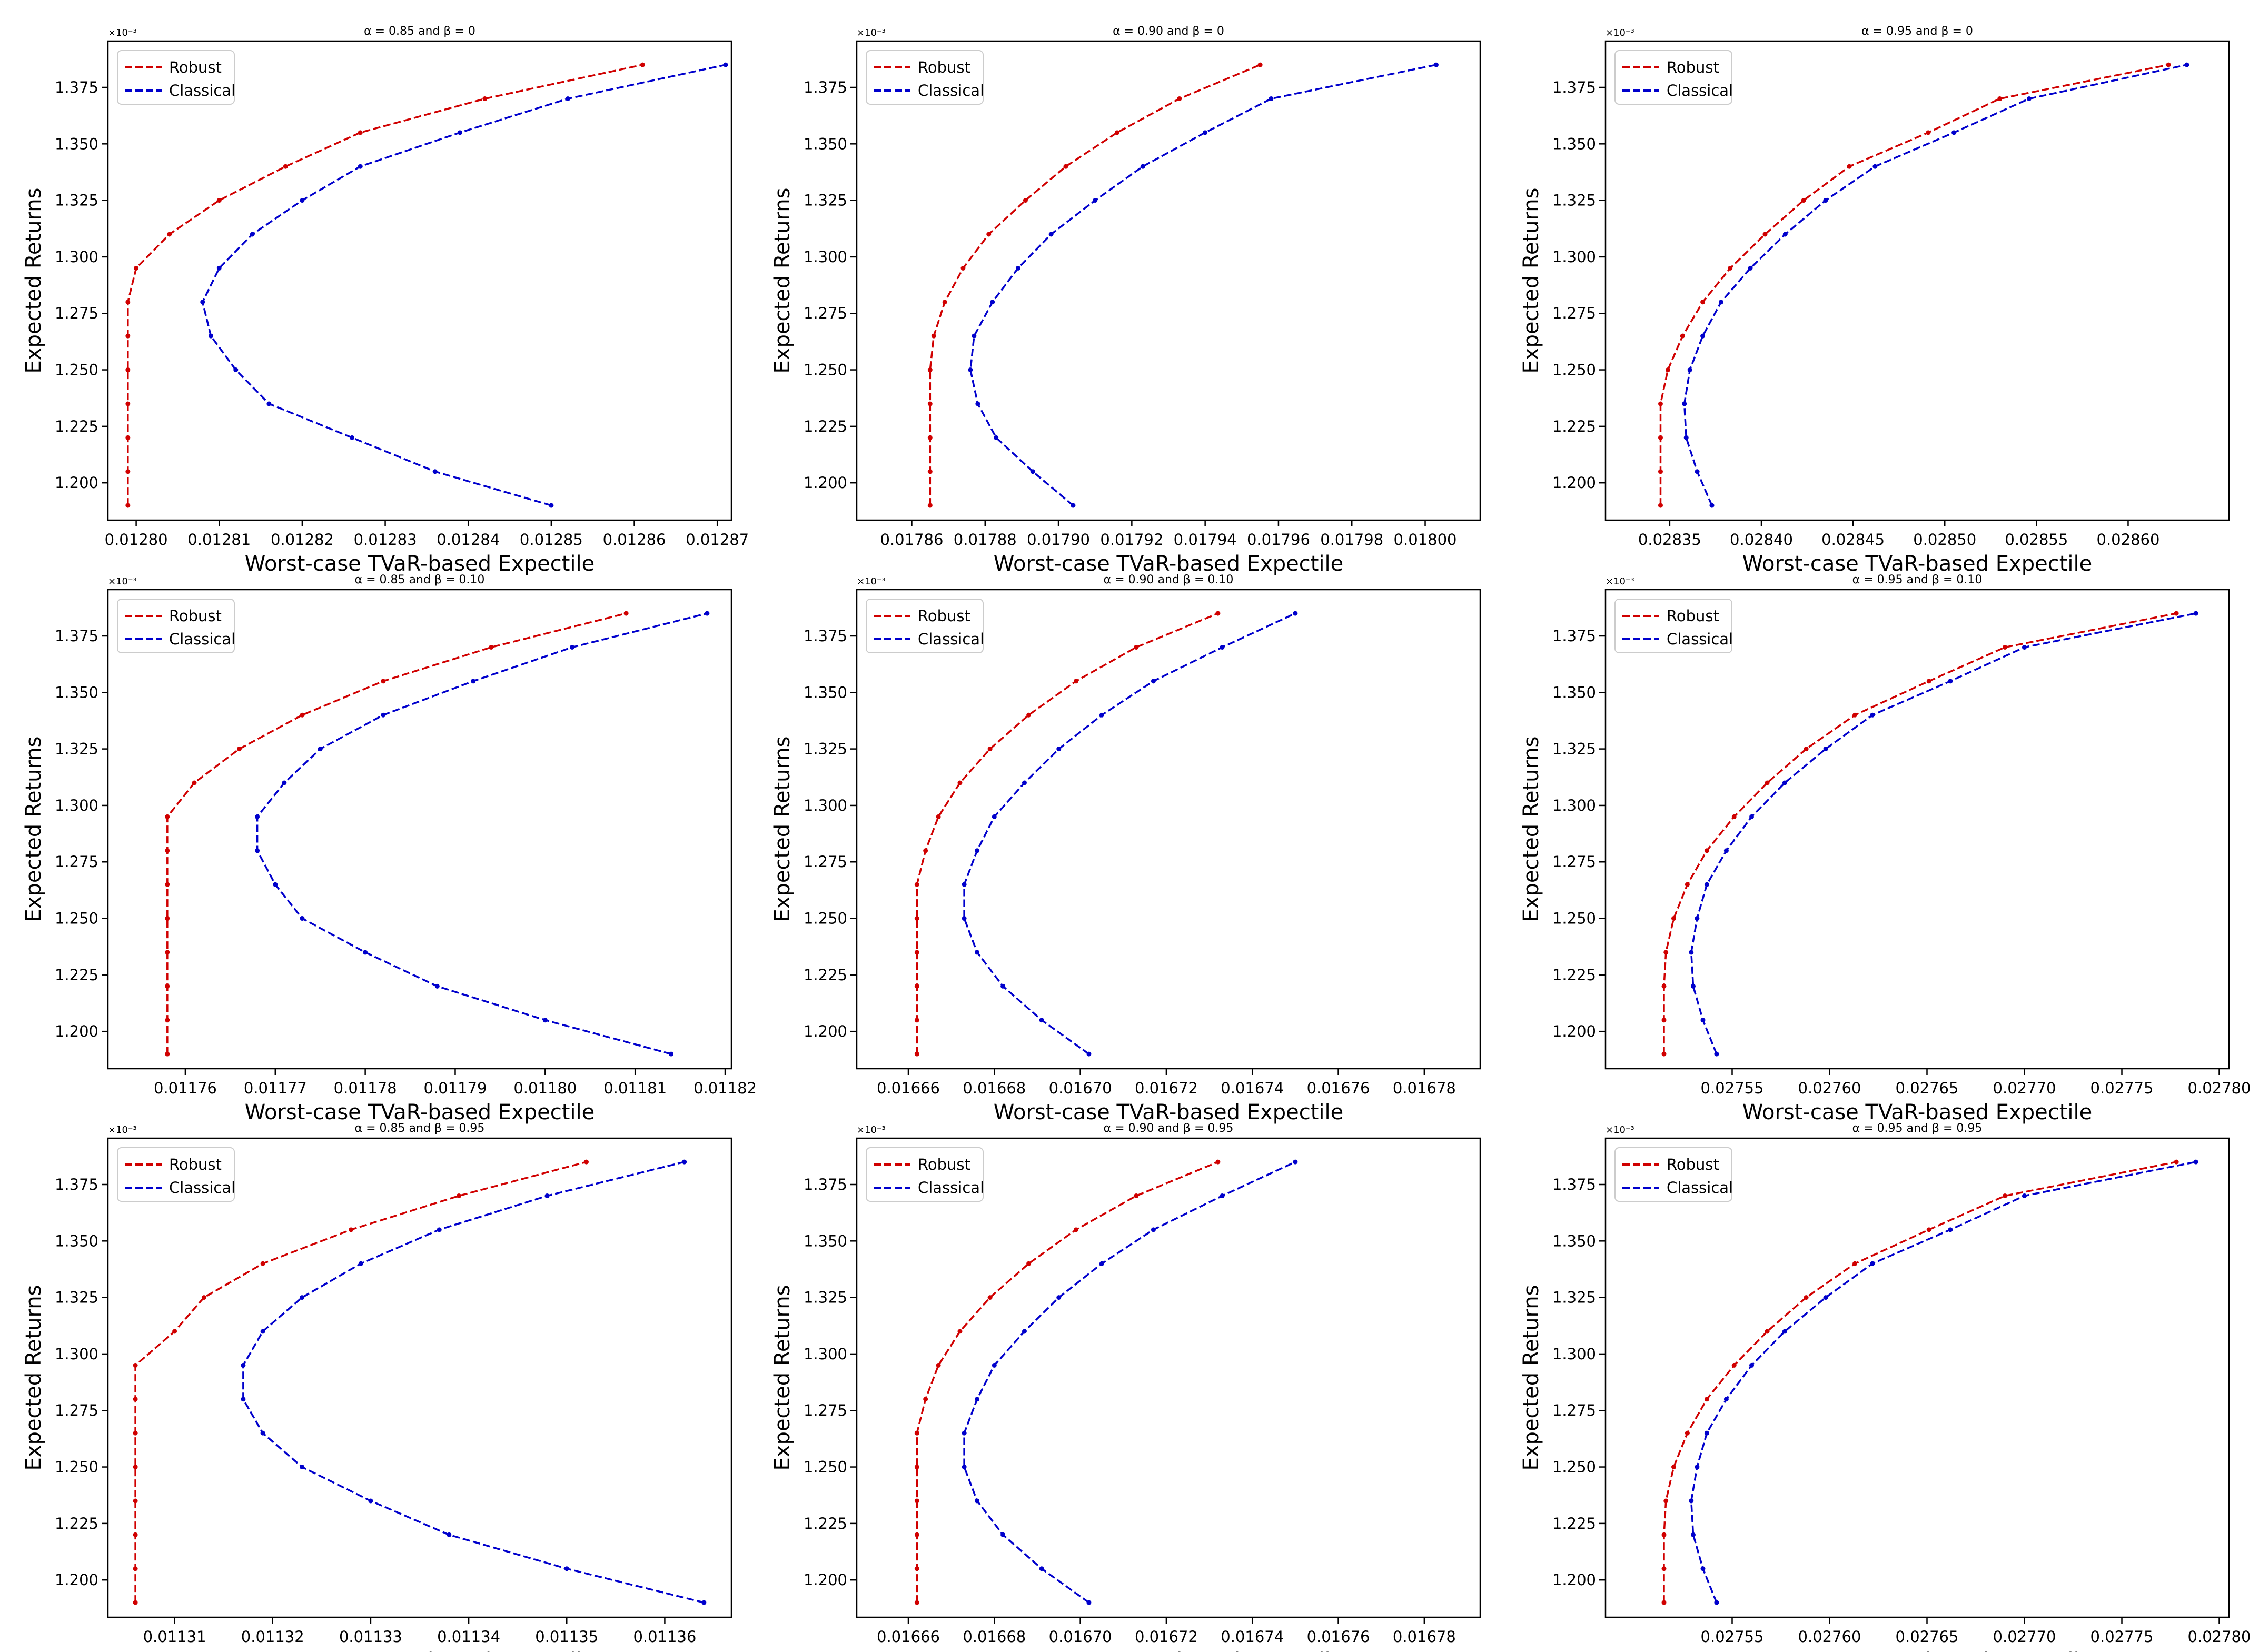  Describe the element at coordinates (370, 1637) in the screenshot. I see `x-tick-label: 0.01133` at that location.